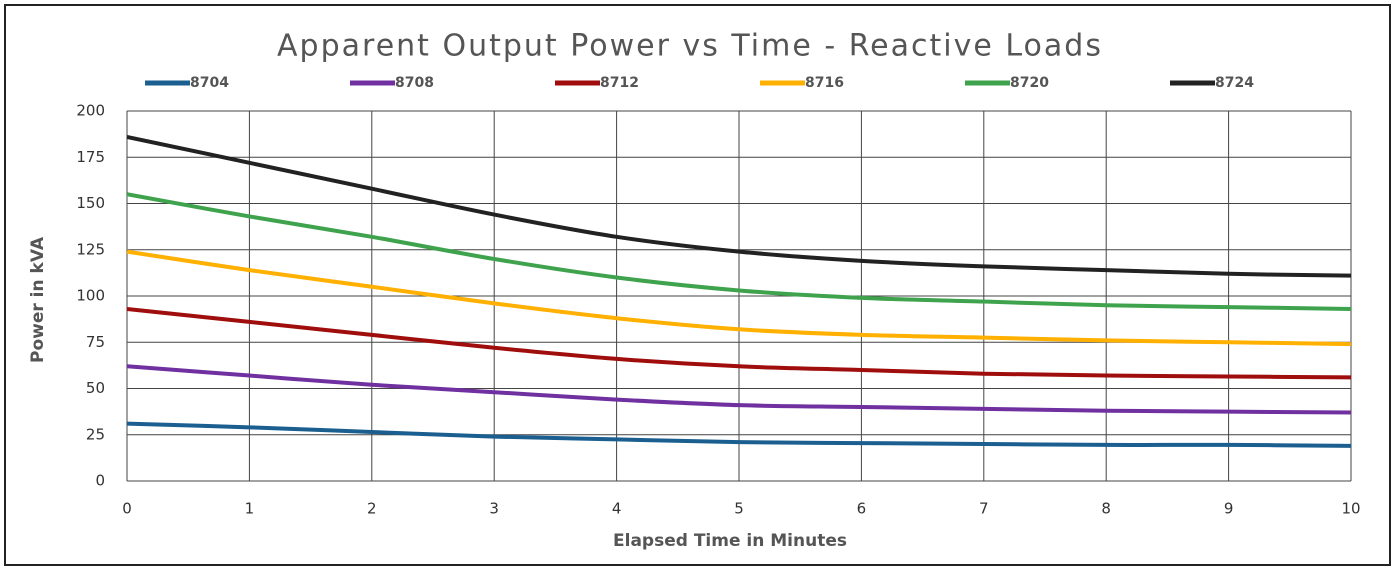 Image resolution: width=1395 pixels, height=574 pixels. What do you see at coordinates (90, 157) in the screenshot?
I see `y-tick-label: 175` at bounding box center [90, 157].